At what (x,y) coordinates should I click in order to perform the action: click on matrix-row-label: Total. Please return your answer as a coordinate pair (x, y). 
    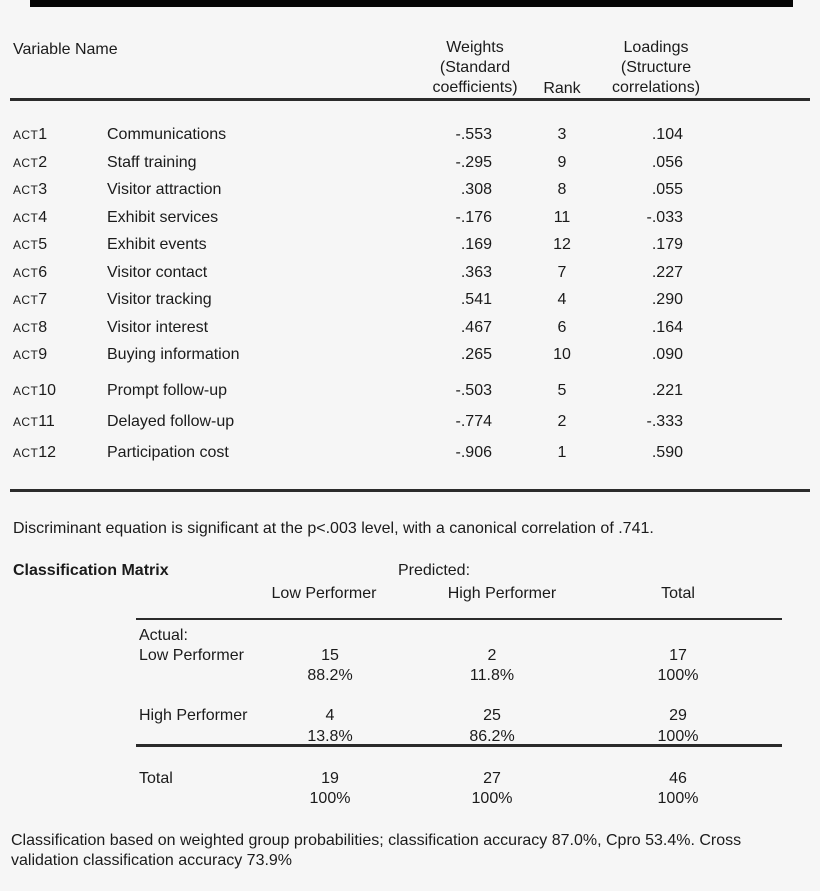
    Looking at the image, I should click on (156, 778).